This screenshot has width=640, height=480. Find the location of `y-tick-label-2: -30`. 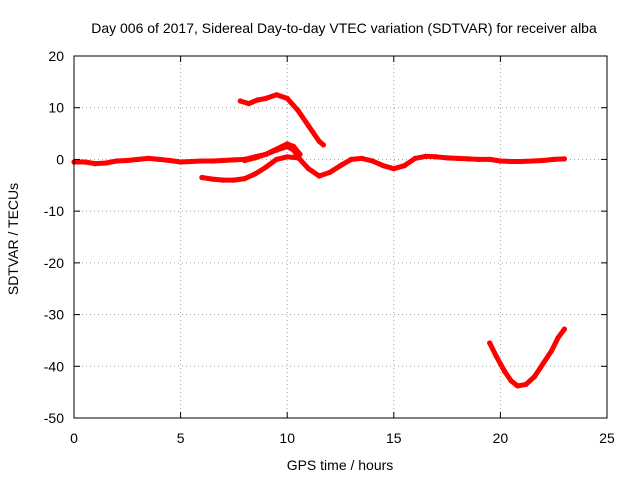

y-tick-label-2: -30 is located at coordinates (54, 315).